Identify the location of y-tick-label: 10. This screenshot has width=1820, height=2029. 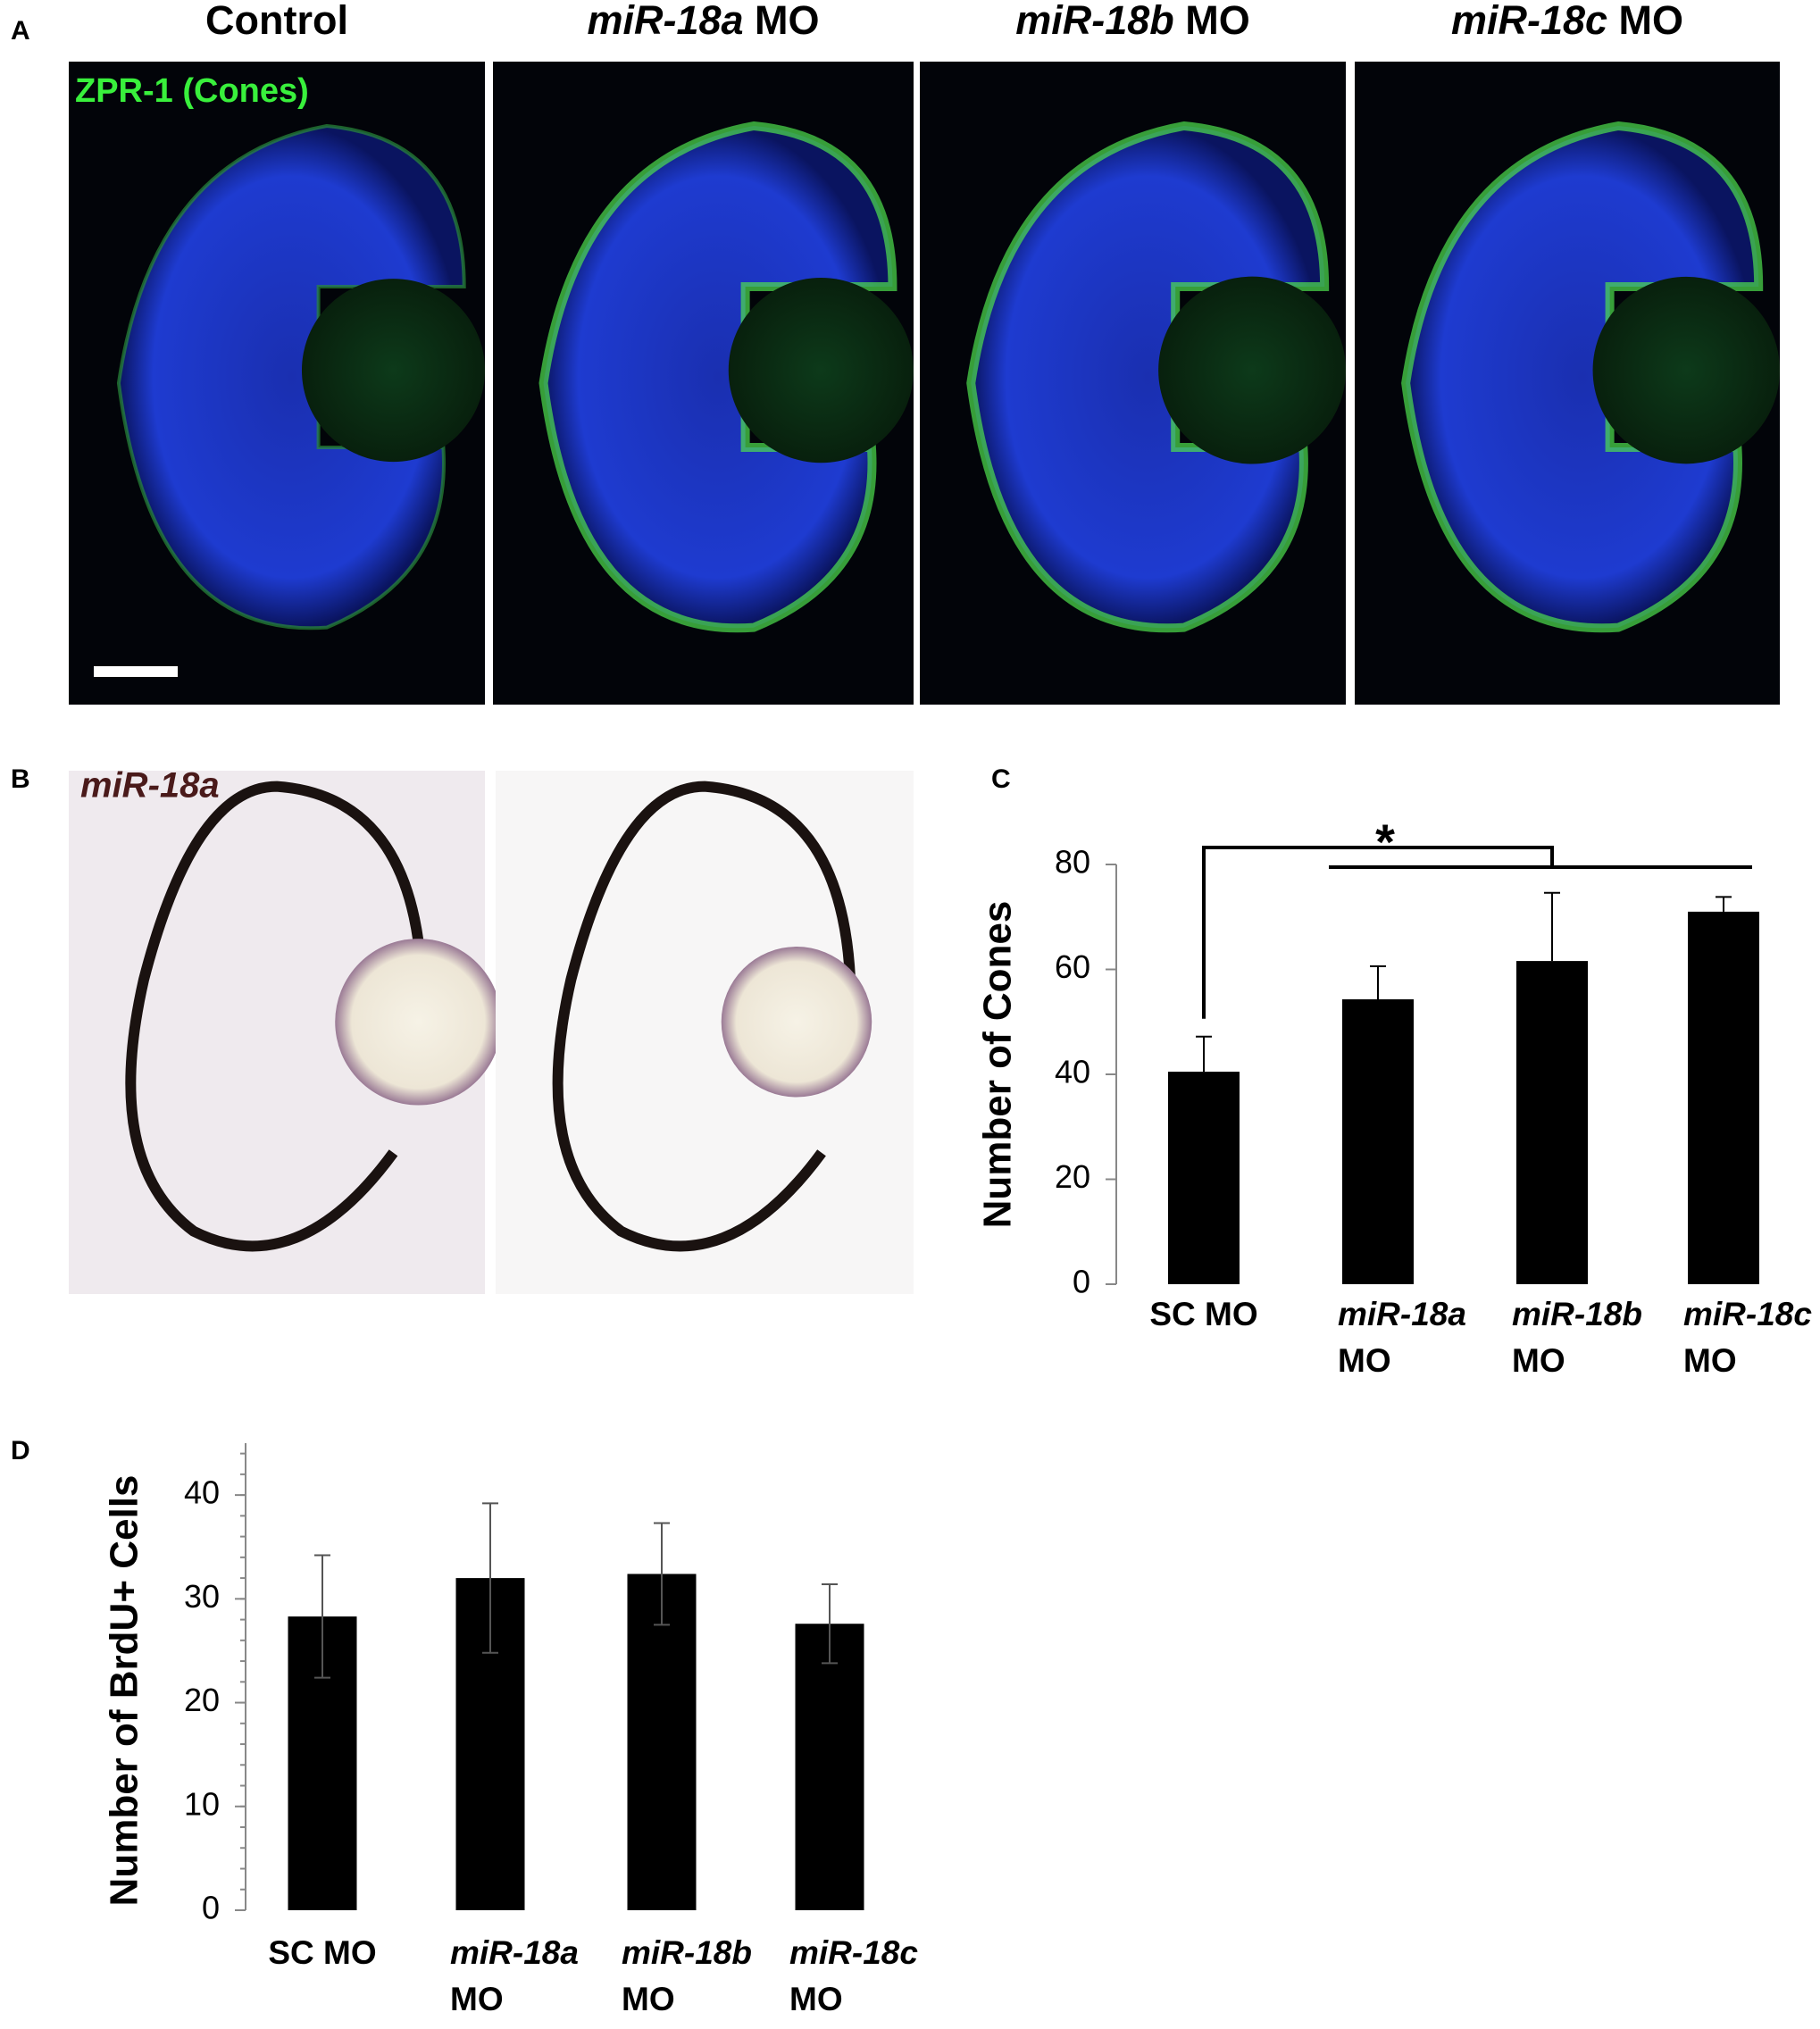
(202, 1804).